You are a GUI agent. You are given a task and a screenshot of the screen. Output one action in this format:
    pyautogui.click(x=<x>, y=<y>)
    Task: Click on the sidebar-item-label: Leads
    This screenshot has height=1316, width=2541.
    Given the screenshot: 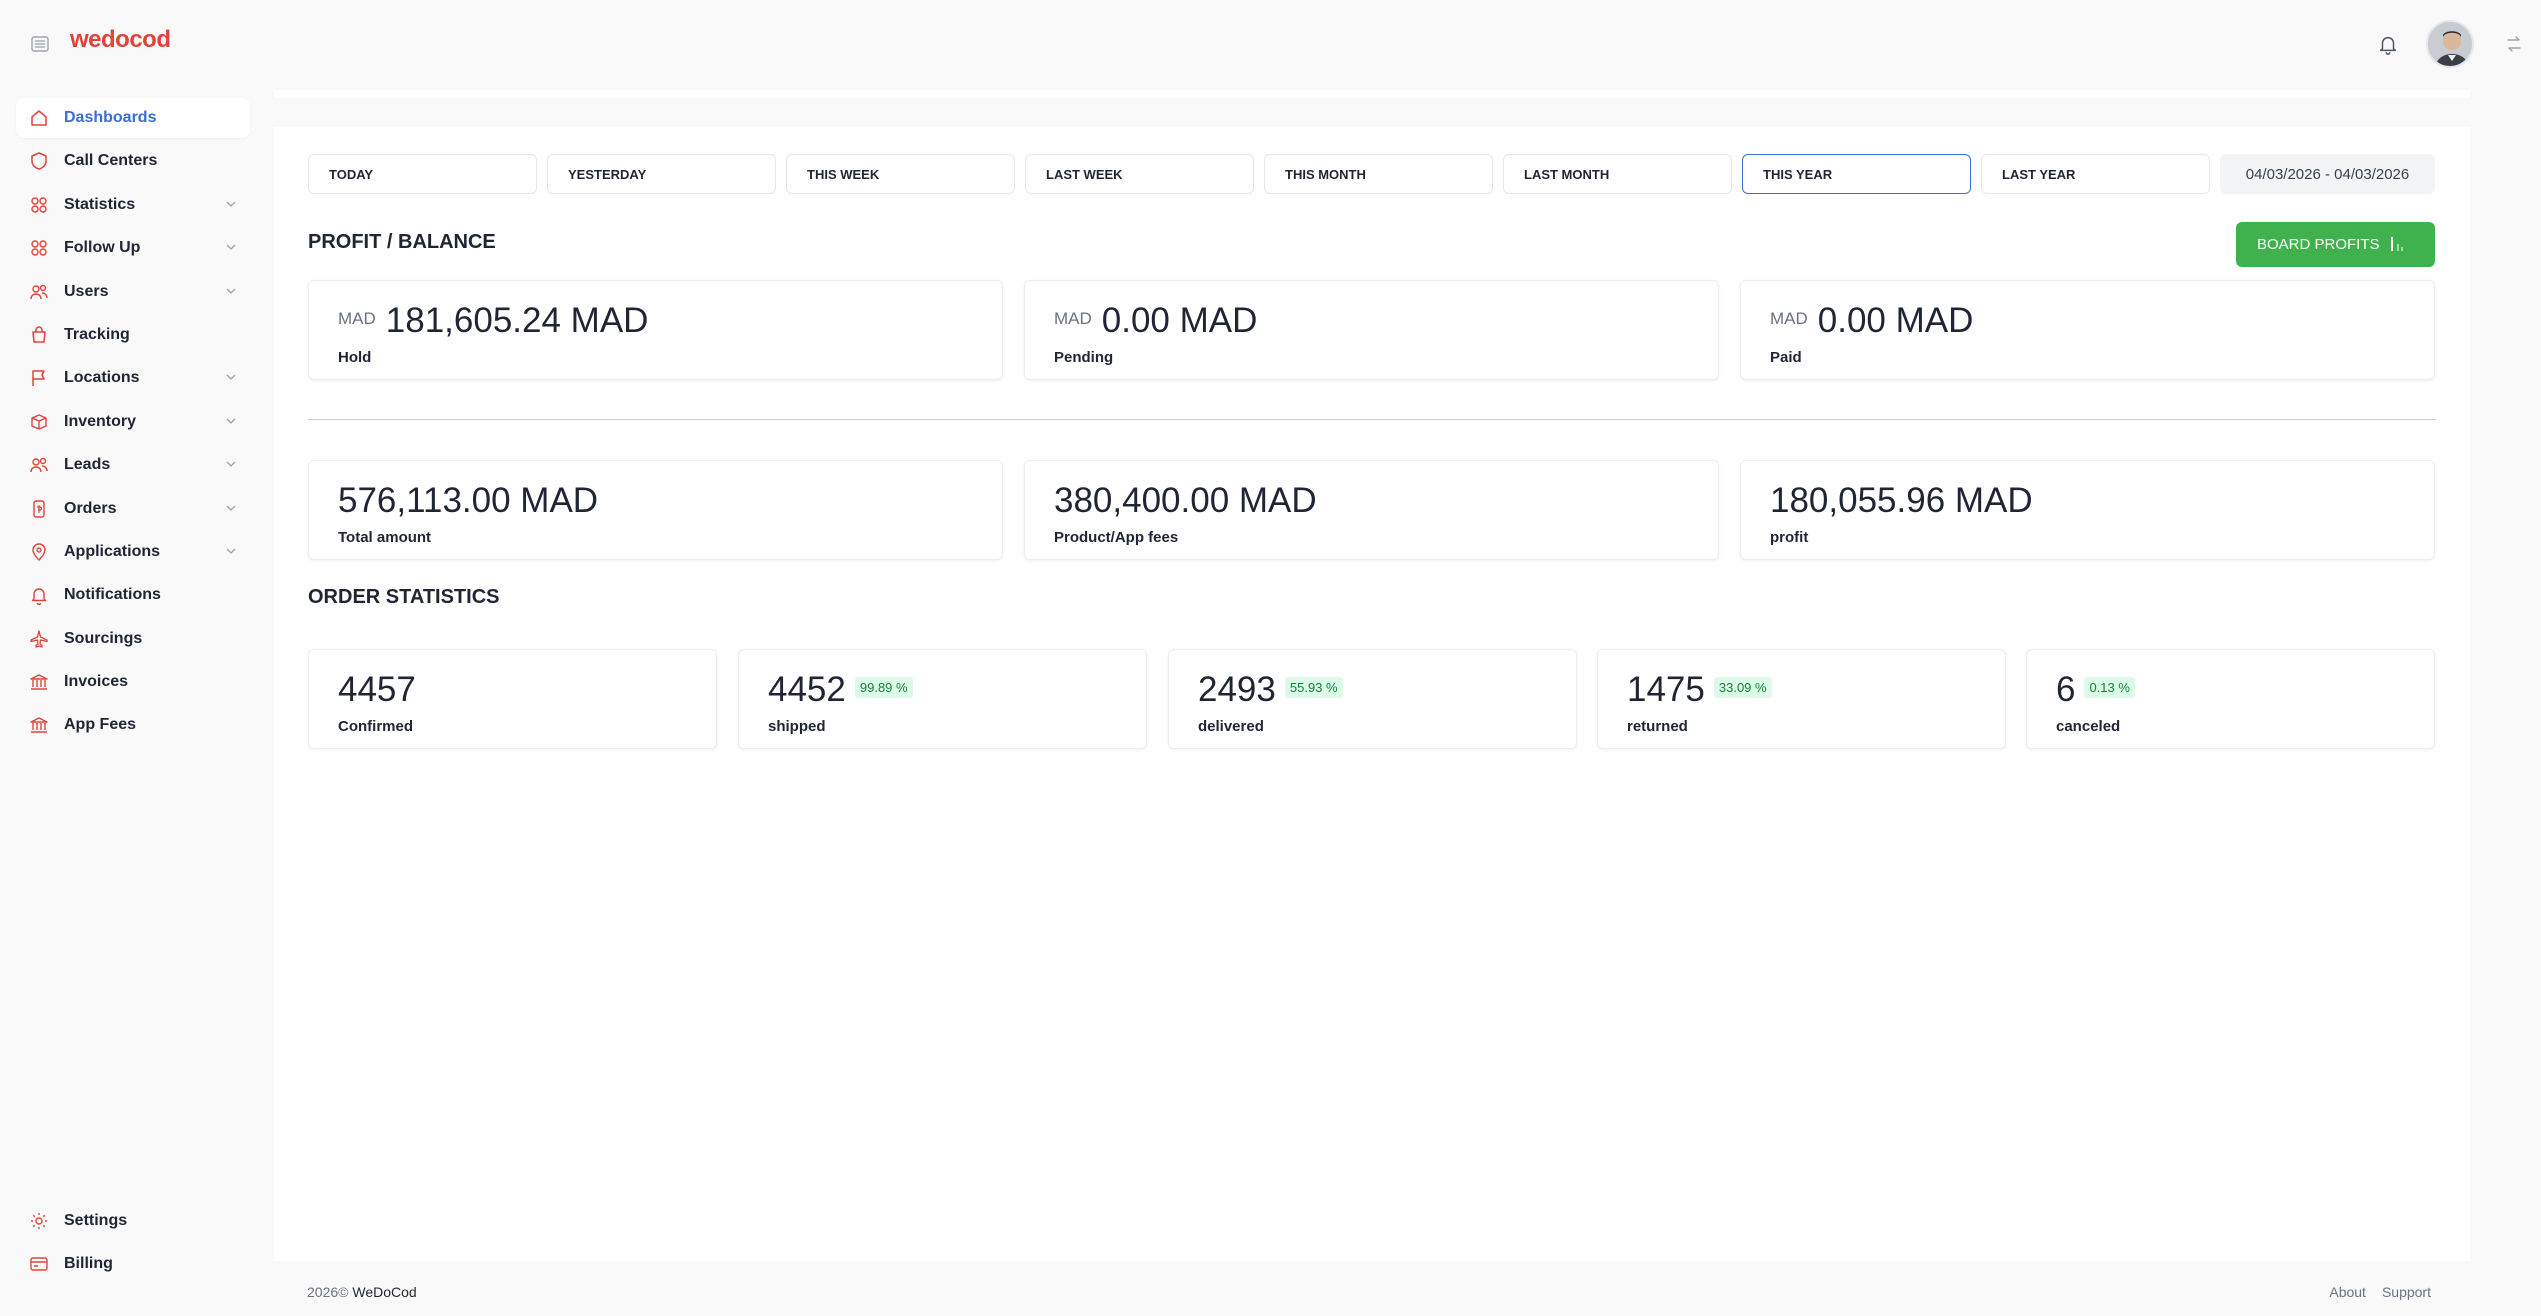 What is the action you would take?
    pyautogui.click(x=87, y=465)
    